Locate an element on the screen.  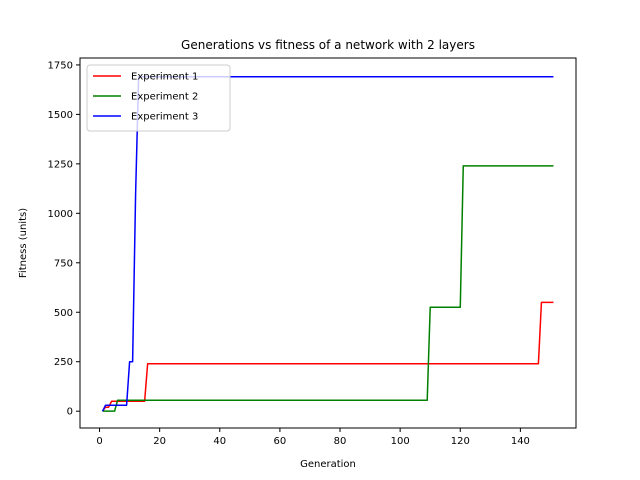
x-tick-label: 0 is located at coordinates (99, 441).